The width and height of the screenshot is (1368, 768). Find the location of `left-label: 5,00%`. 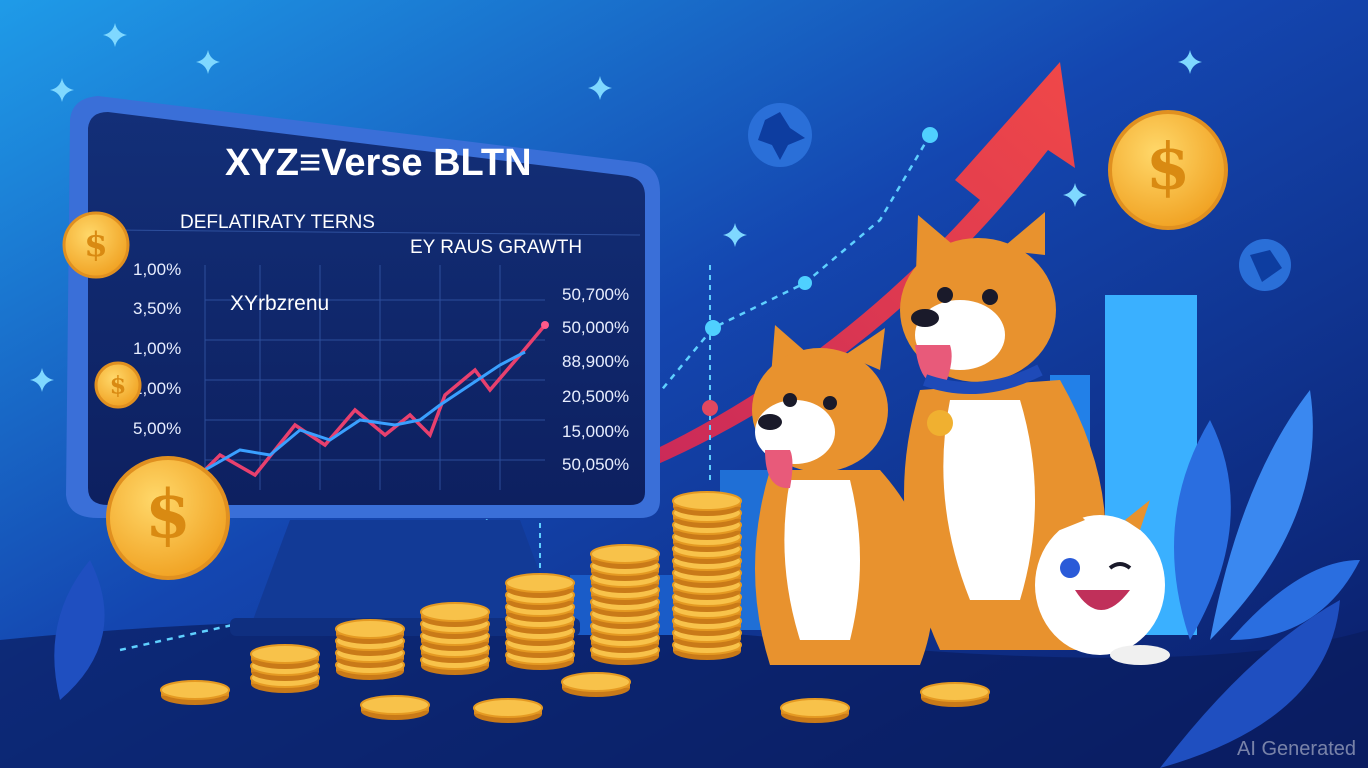

left-label: 5,00% is located at coordinates (157, 428).